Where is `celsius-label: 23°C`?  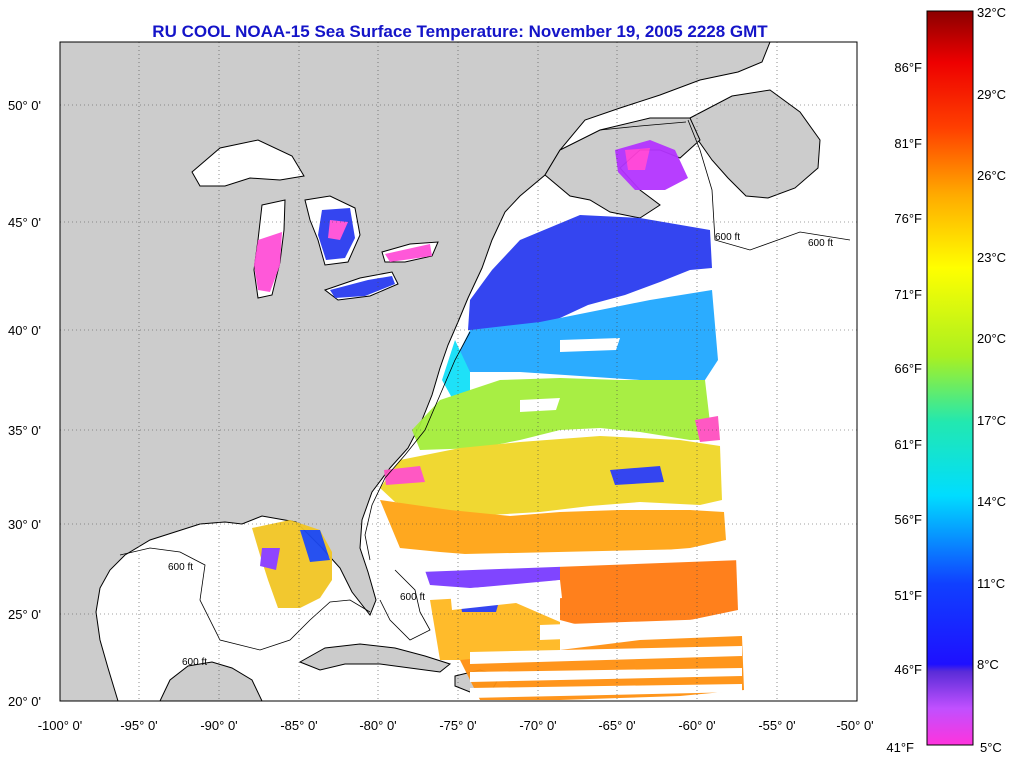
celsius-label: 23°C is located at coordinates (991, 257).